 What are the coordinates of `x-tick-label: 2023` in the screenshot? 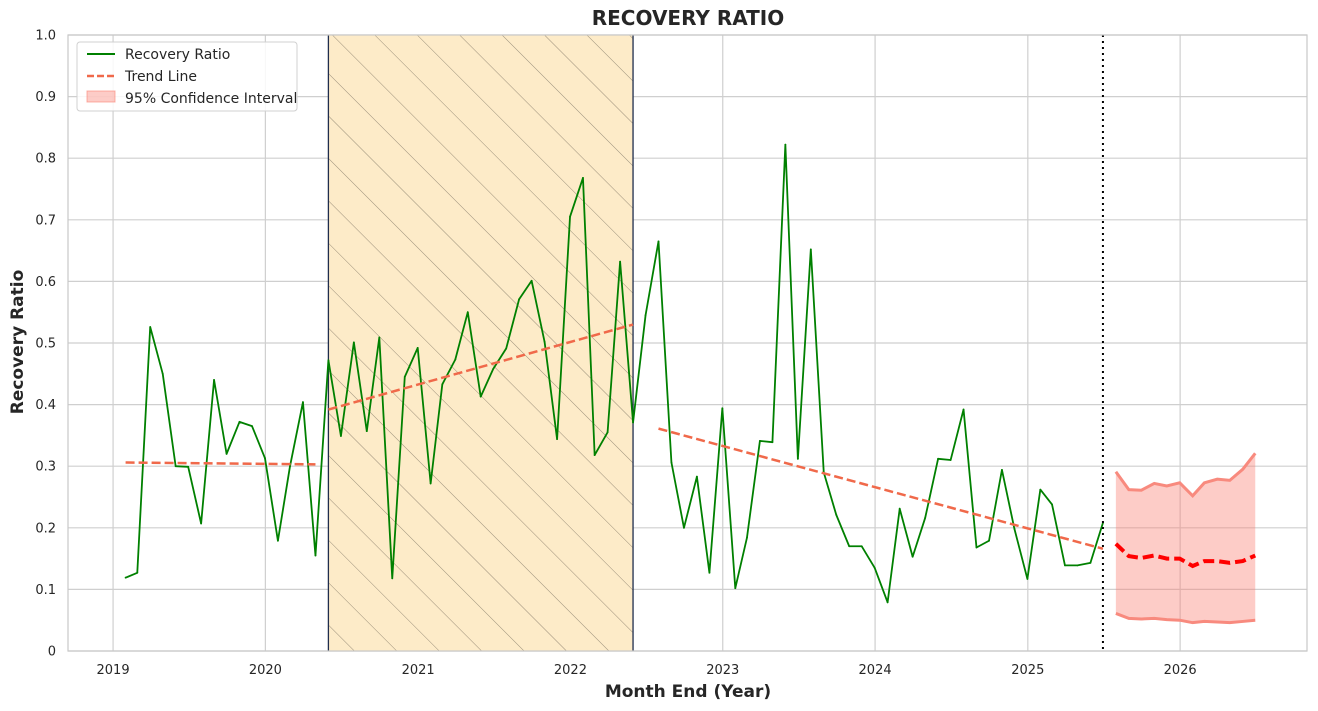 It's located at (722, 670).